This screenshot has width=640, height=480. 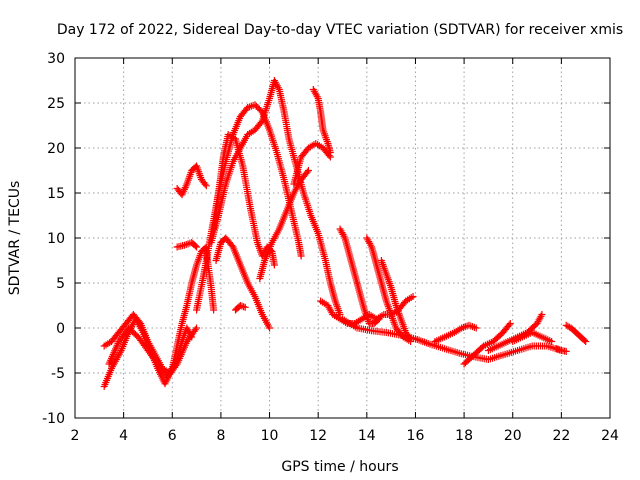 I want to click on x-tick-label: 12, so click(x=318, y=436).